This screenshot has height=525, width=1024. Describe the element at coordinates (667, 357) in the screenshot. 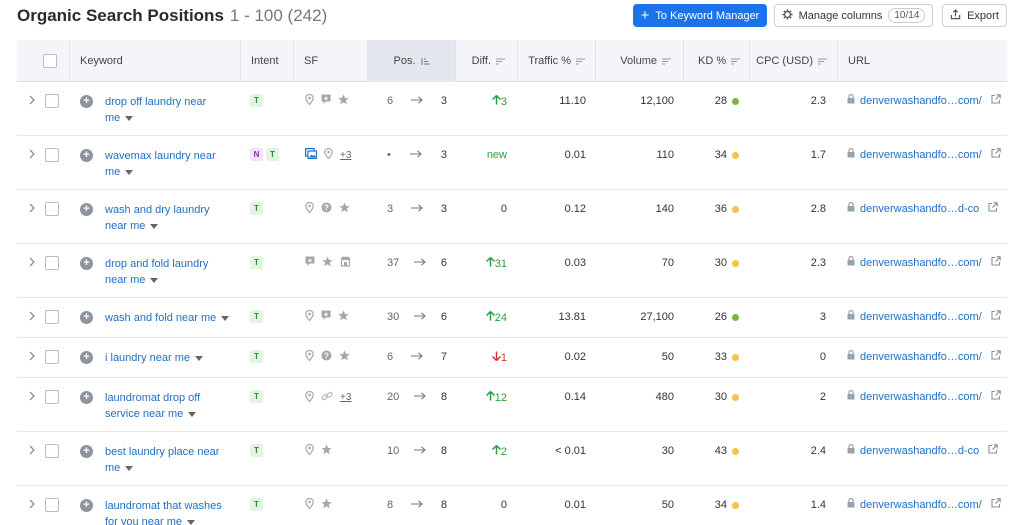

I see `volume-value: 50` at that location.